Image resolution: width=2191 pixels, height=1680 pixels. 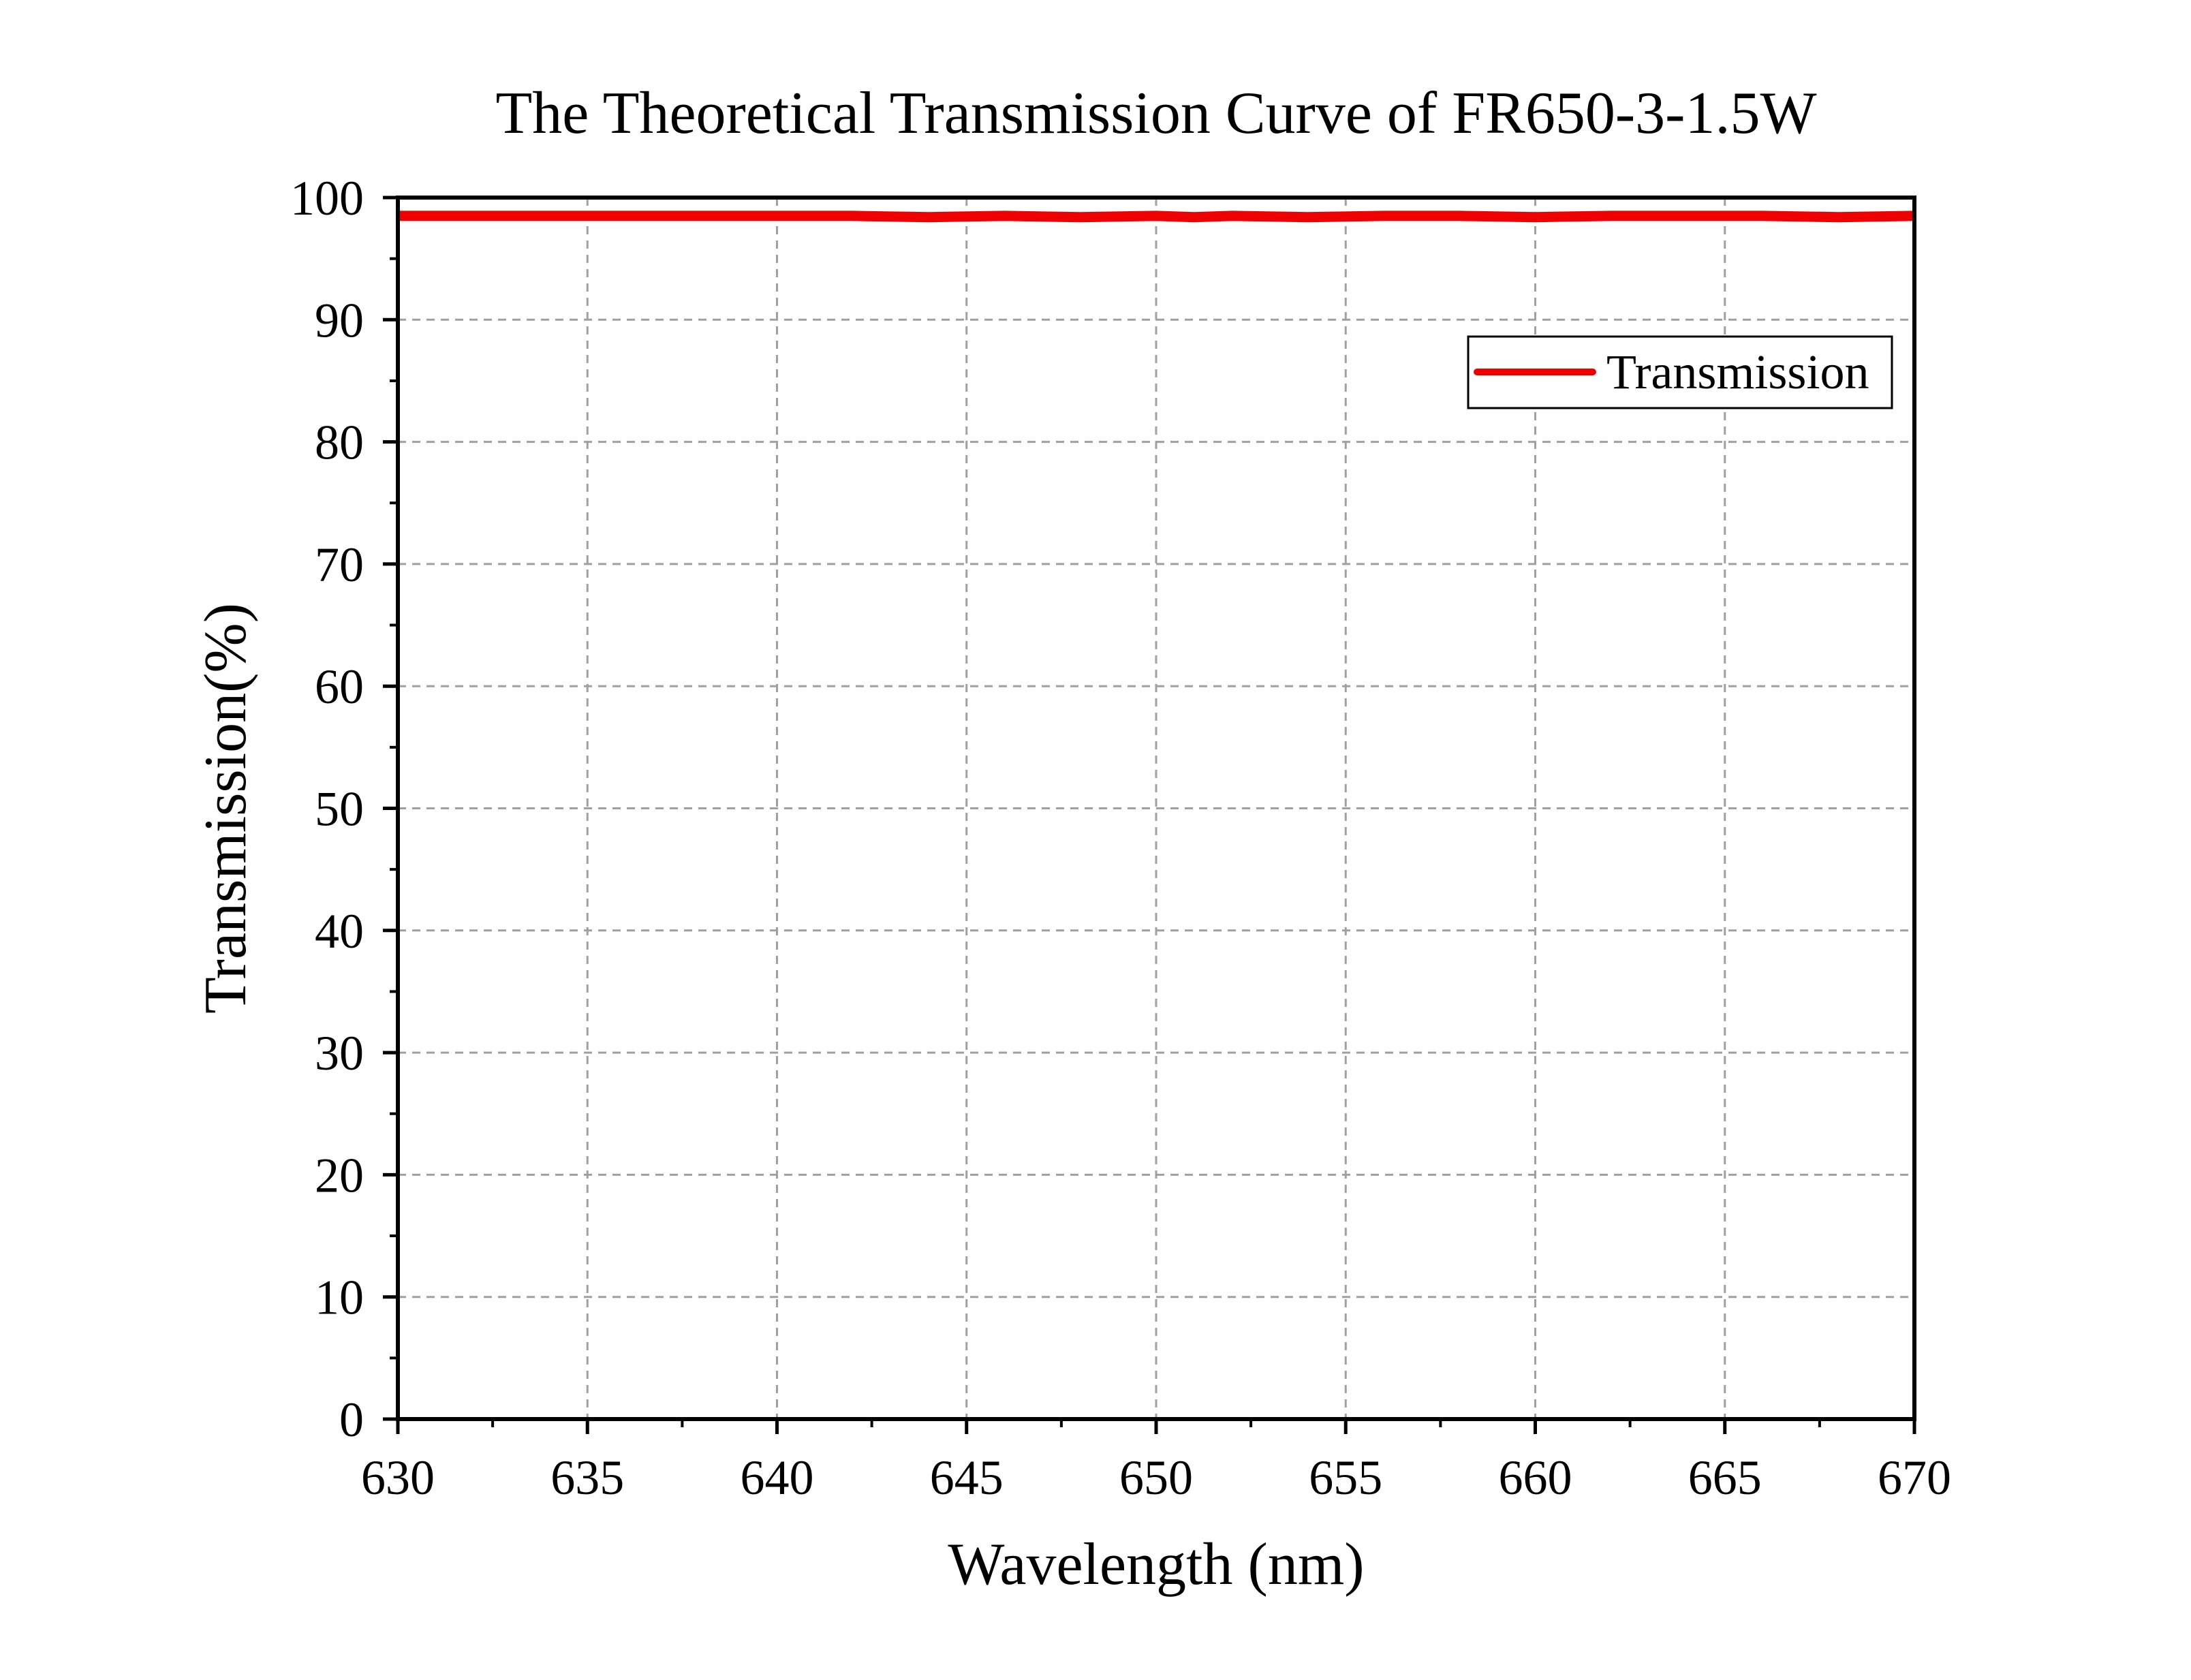 I want to click on x-tick-label: 640, so click(x=777, y=1477).